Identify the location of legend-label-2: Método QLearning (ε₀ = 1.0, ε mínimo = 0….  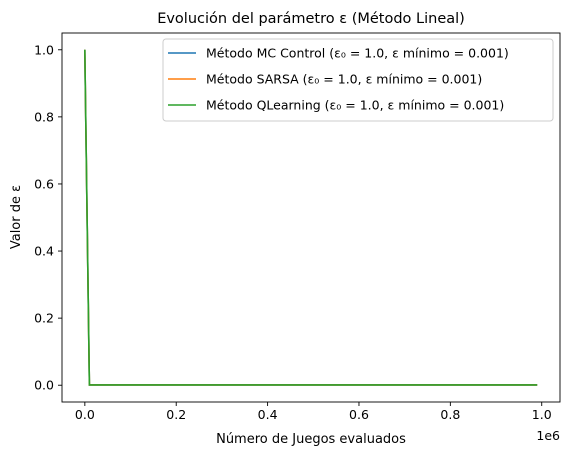
(355, 105).